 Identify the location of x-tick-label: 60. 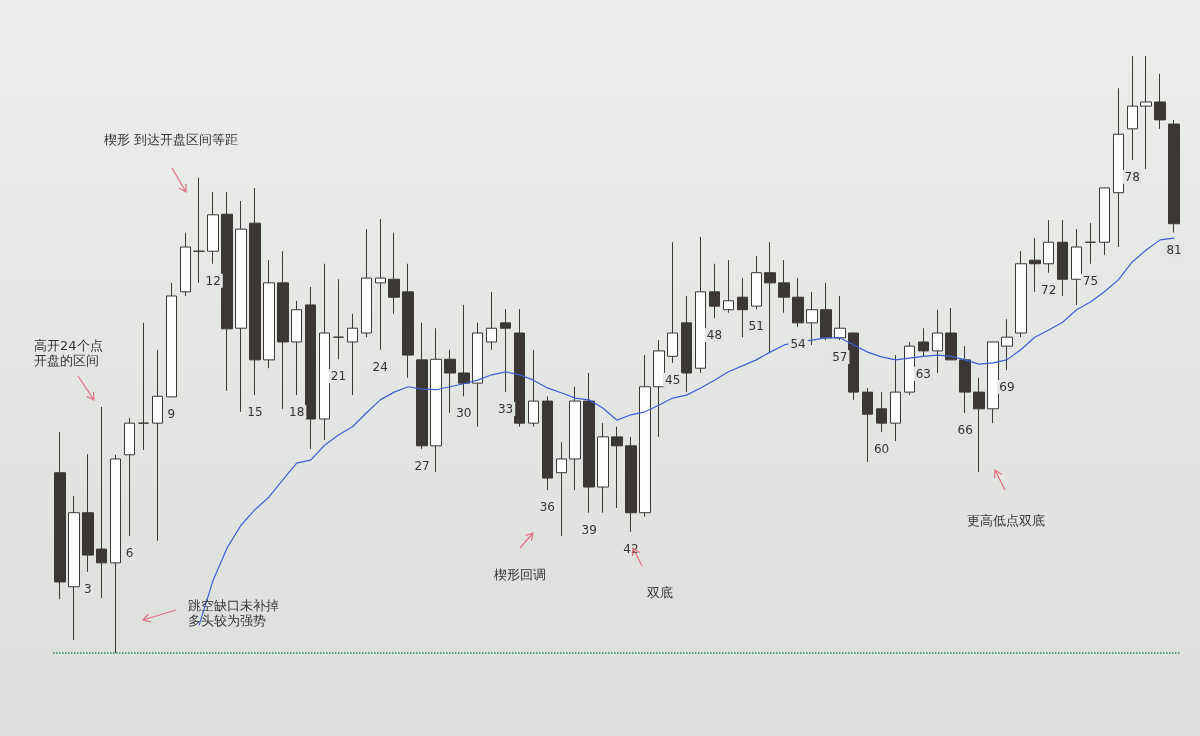
(881, 449).